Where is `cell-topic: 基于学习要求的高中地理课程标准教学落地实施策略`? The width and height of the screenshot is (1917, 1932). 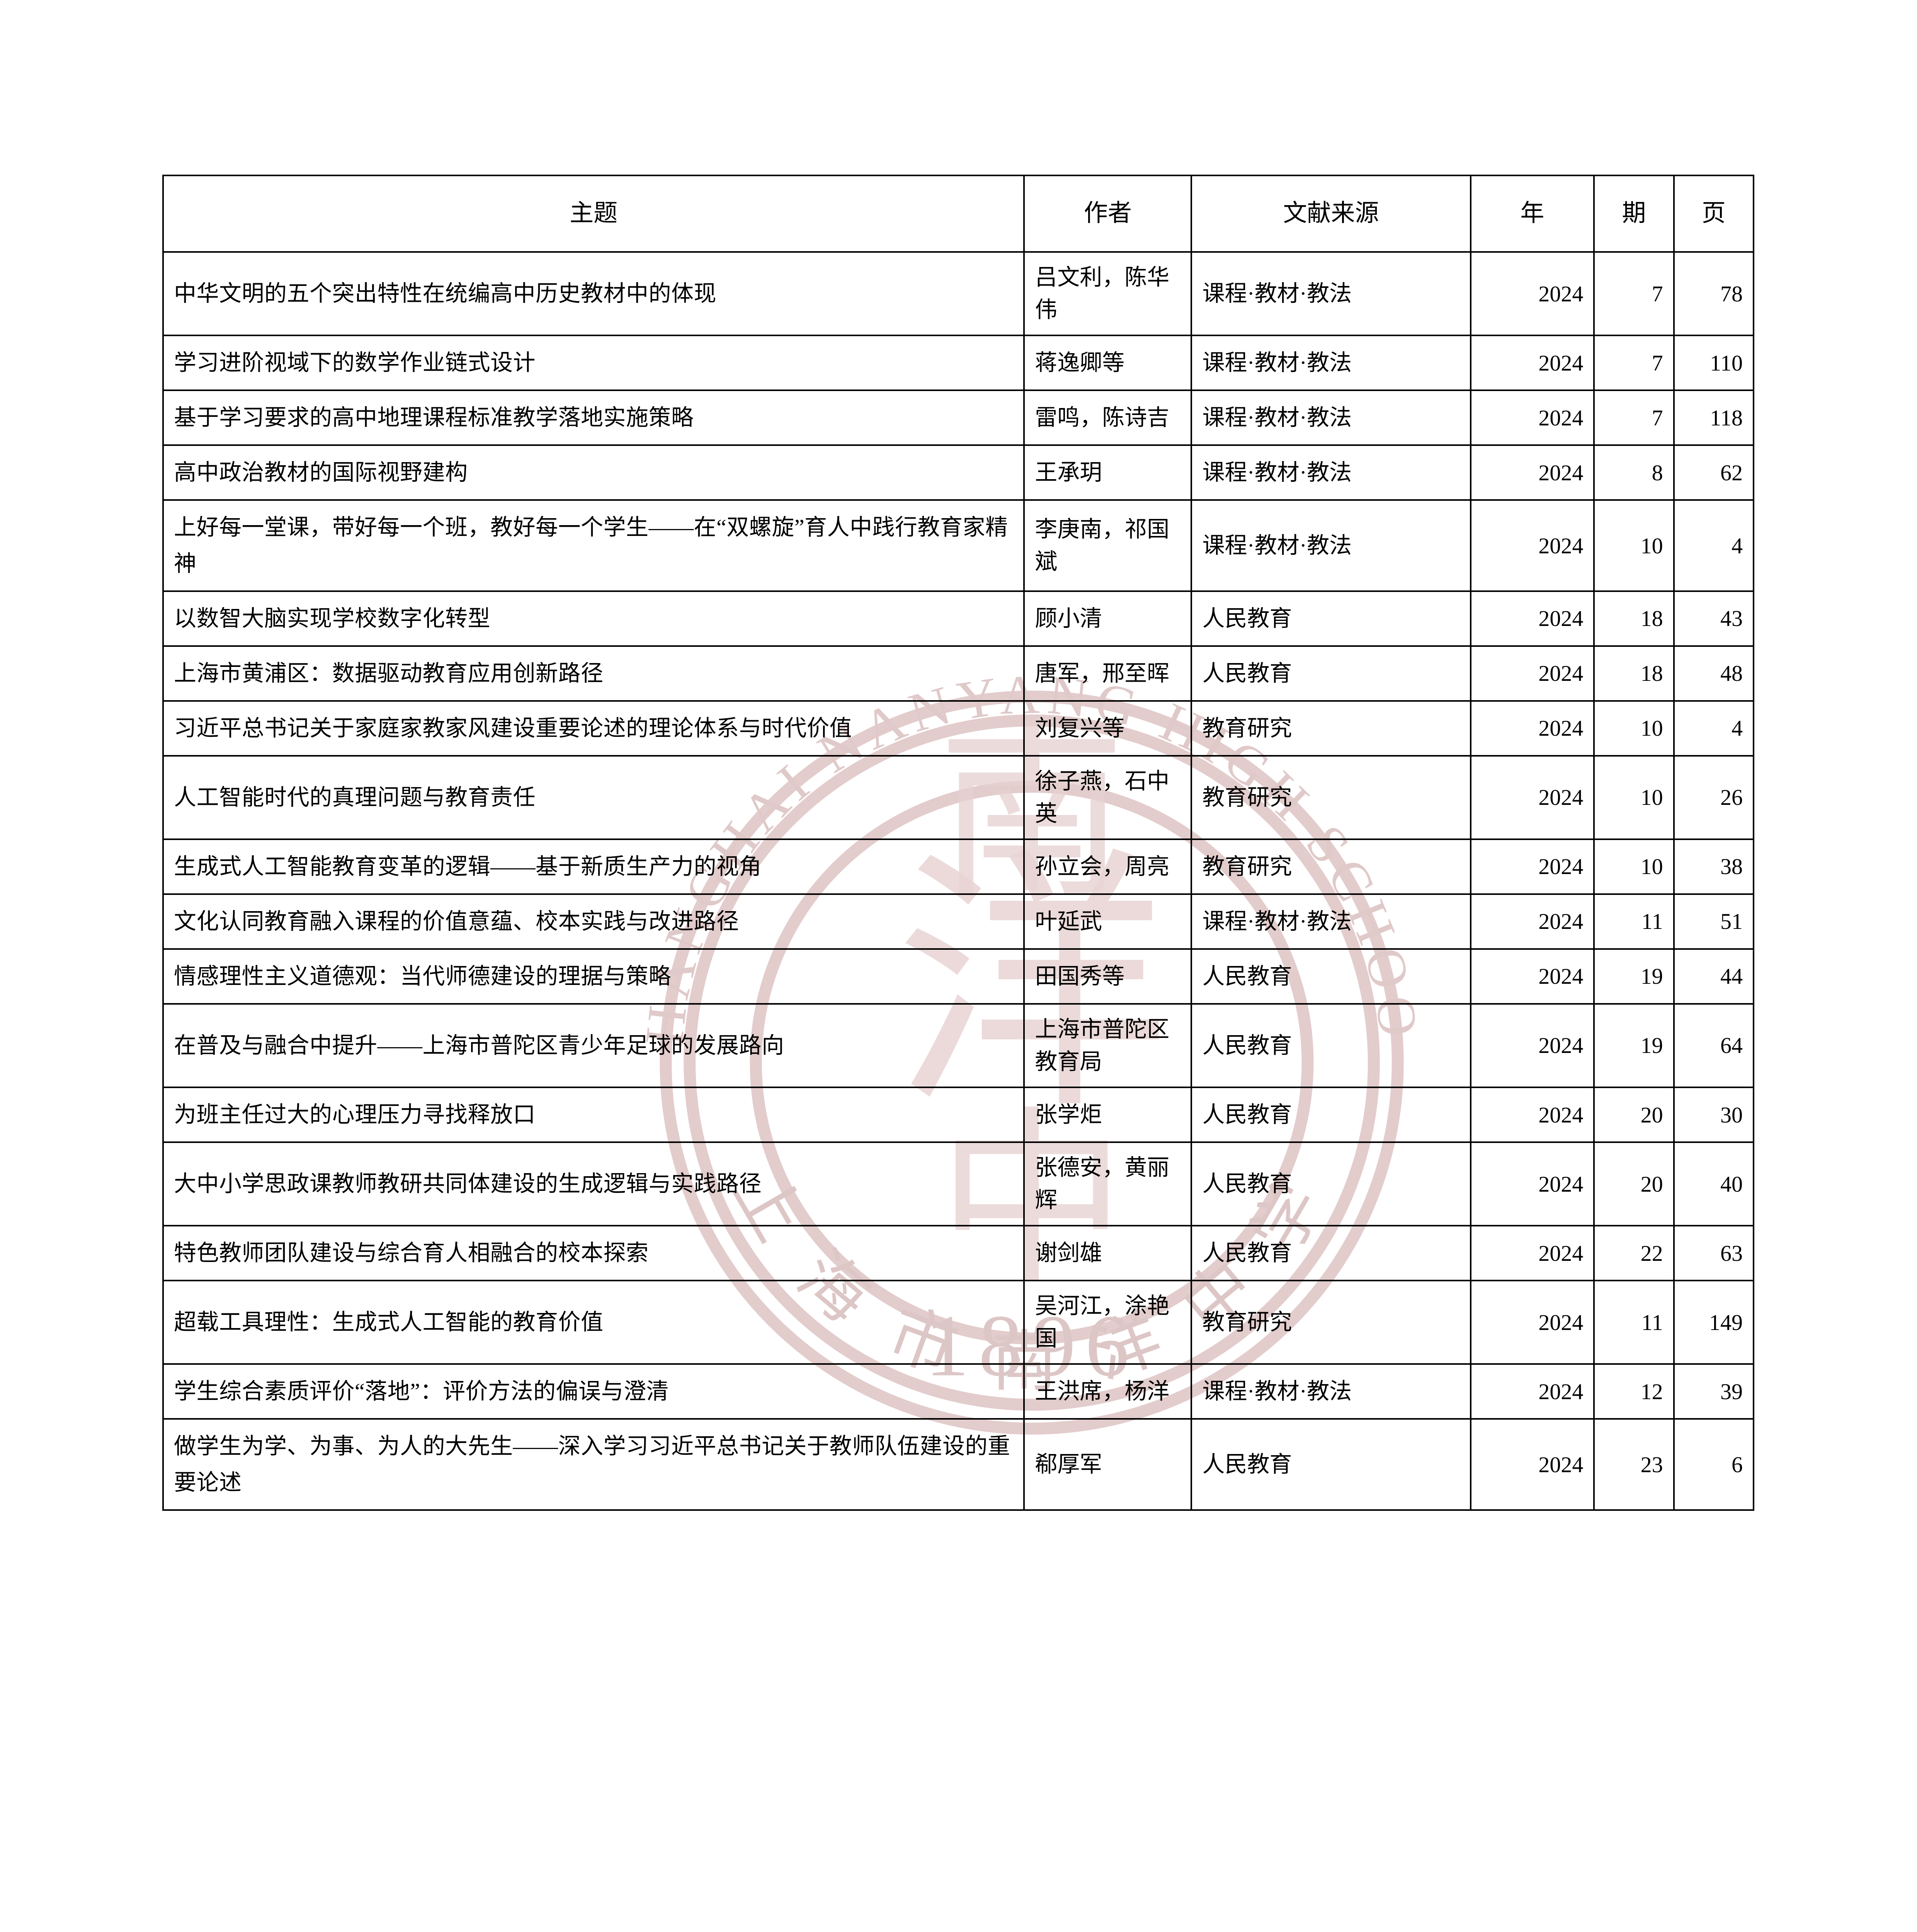
cell-topic: 基于学习要求的高中地理课程标准教学落地实施策略 is located at coordinates (593, 418).